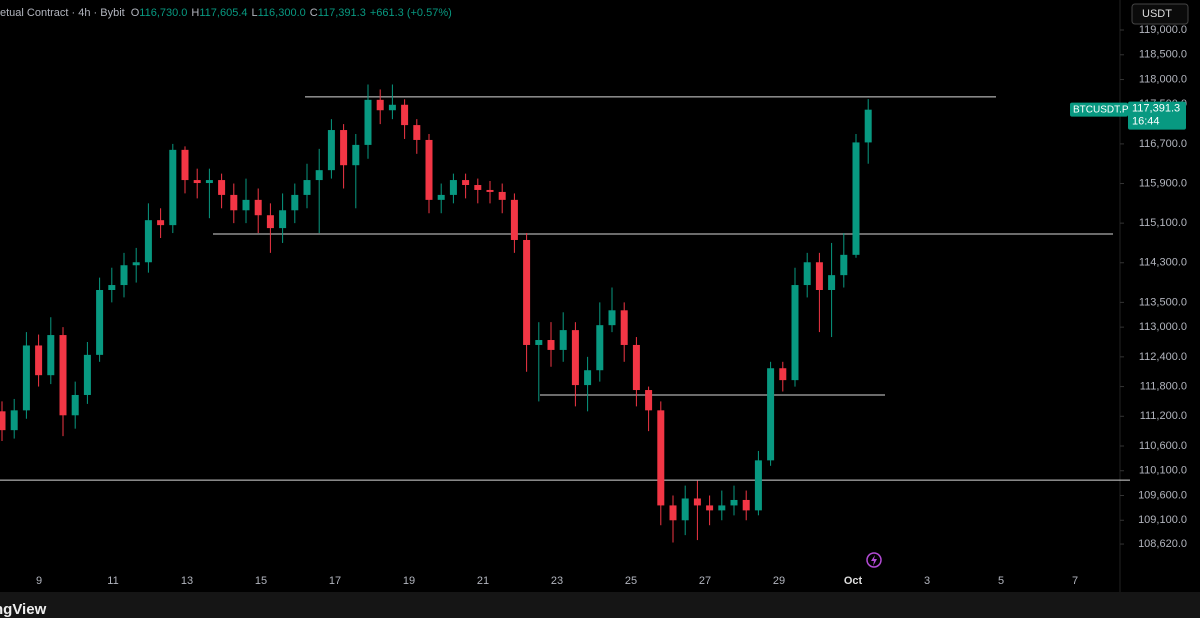 This screenshot has height=618, width=1200. I want to click on x-tick-label: 23, so click(557, 581).